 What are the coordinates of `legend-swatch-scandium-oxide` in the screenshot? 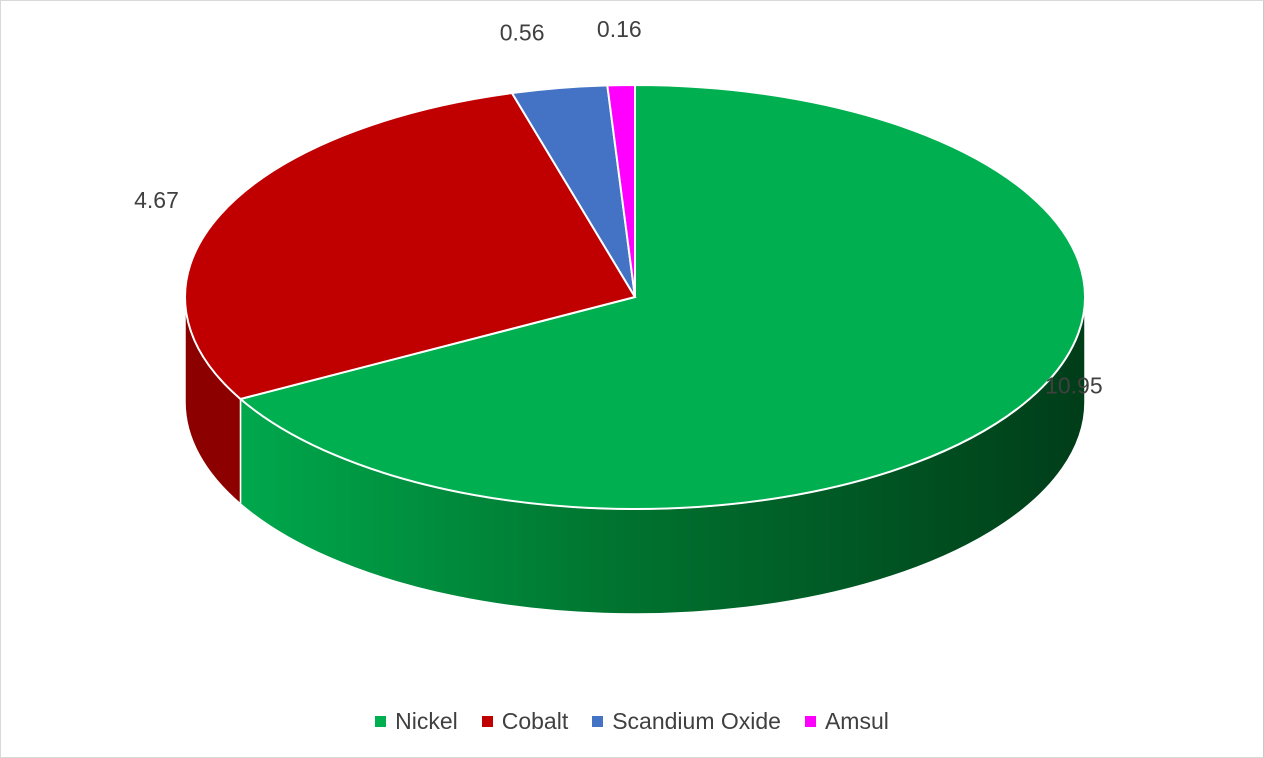 It's located at (598, 721).